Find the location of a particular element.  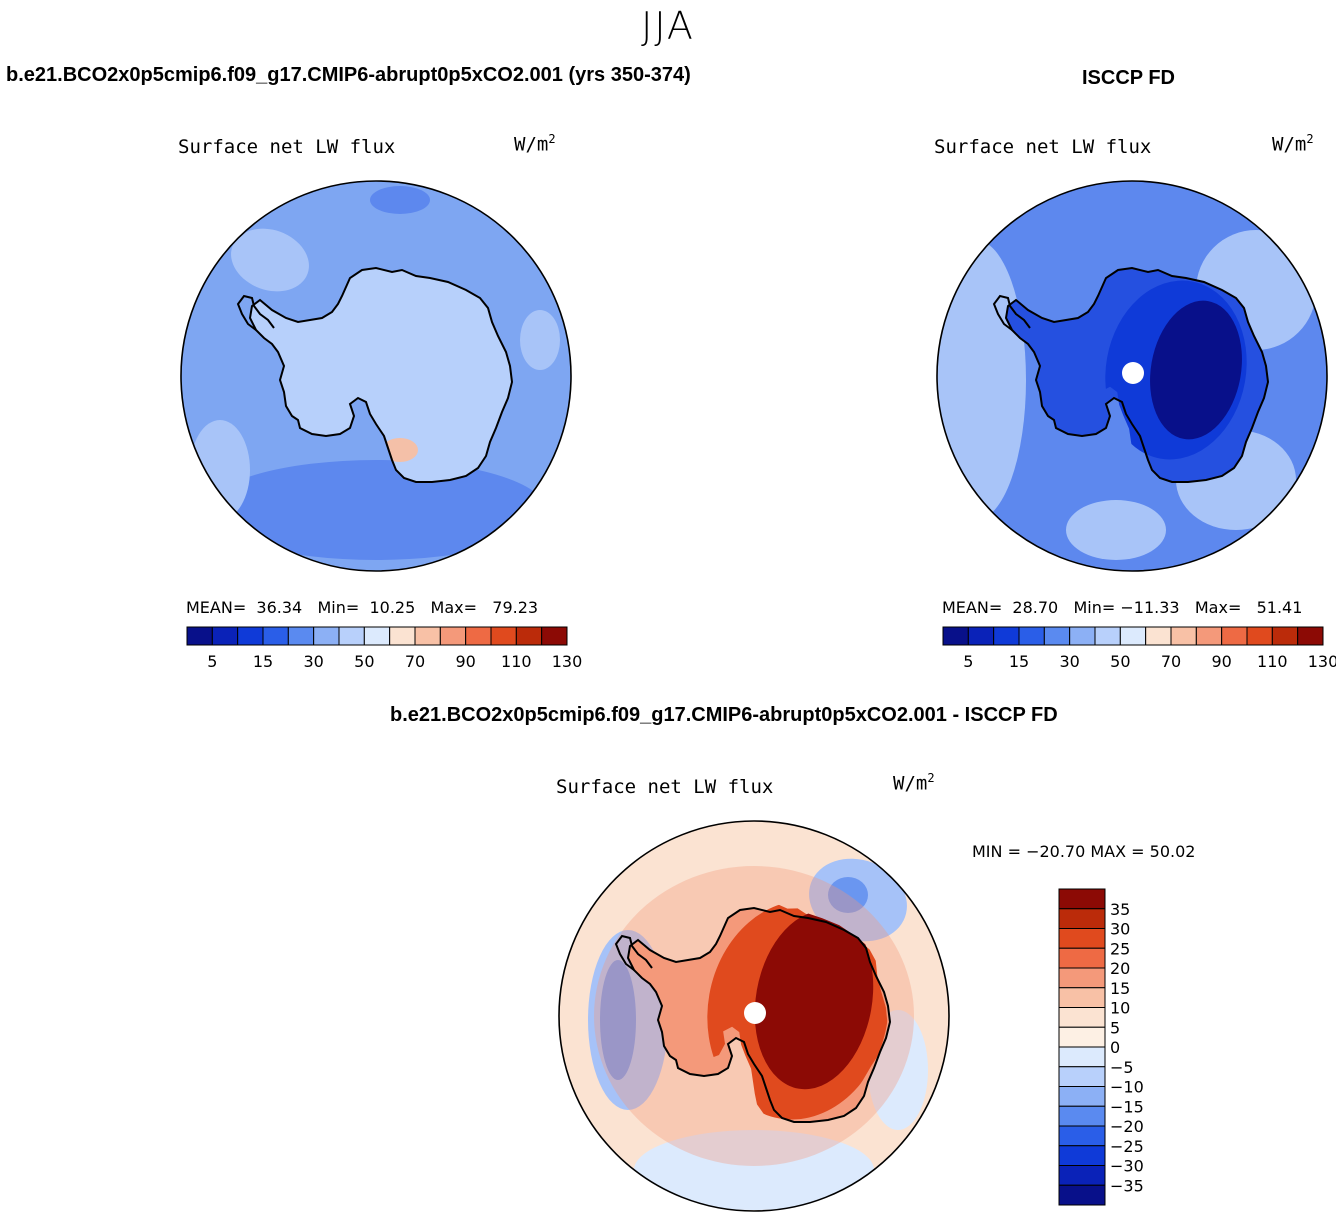

diff-map-boundary is located at coordinates (754, 1016).